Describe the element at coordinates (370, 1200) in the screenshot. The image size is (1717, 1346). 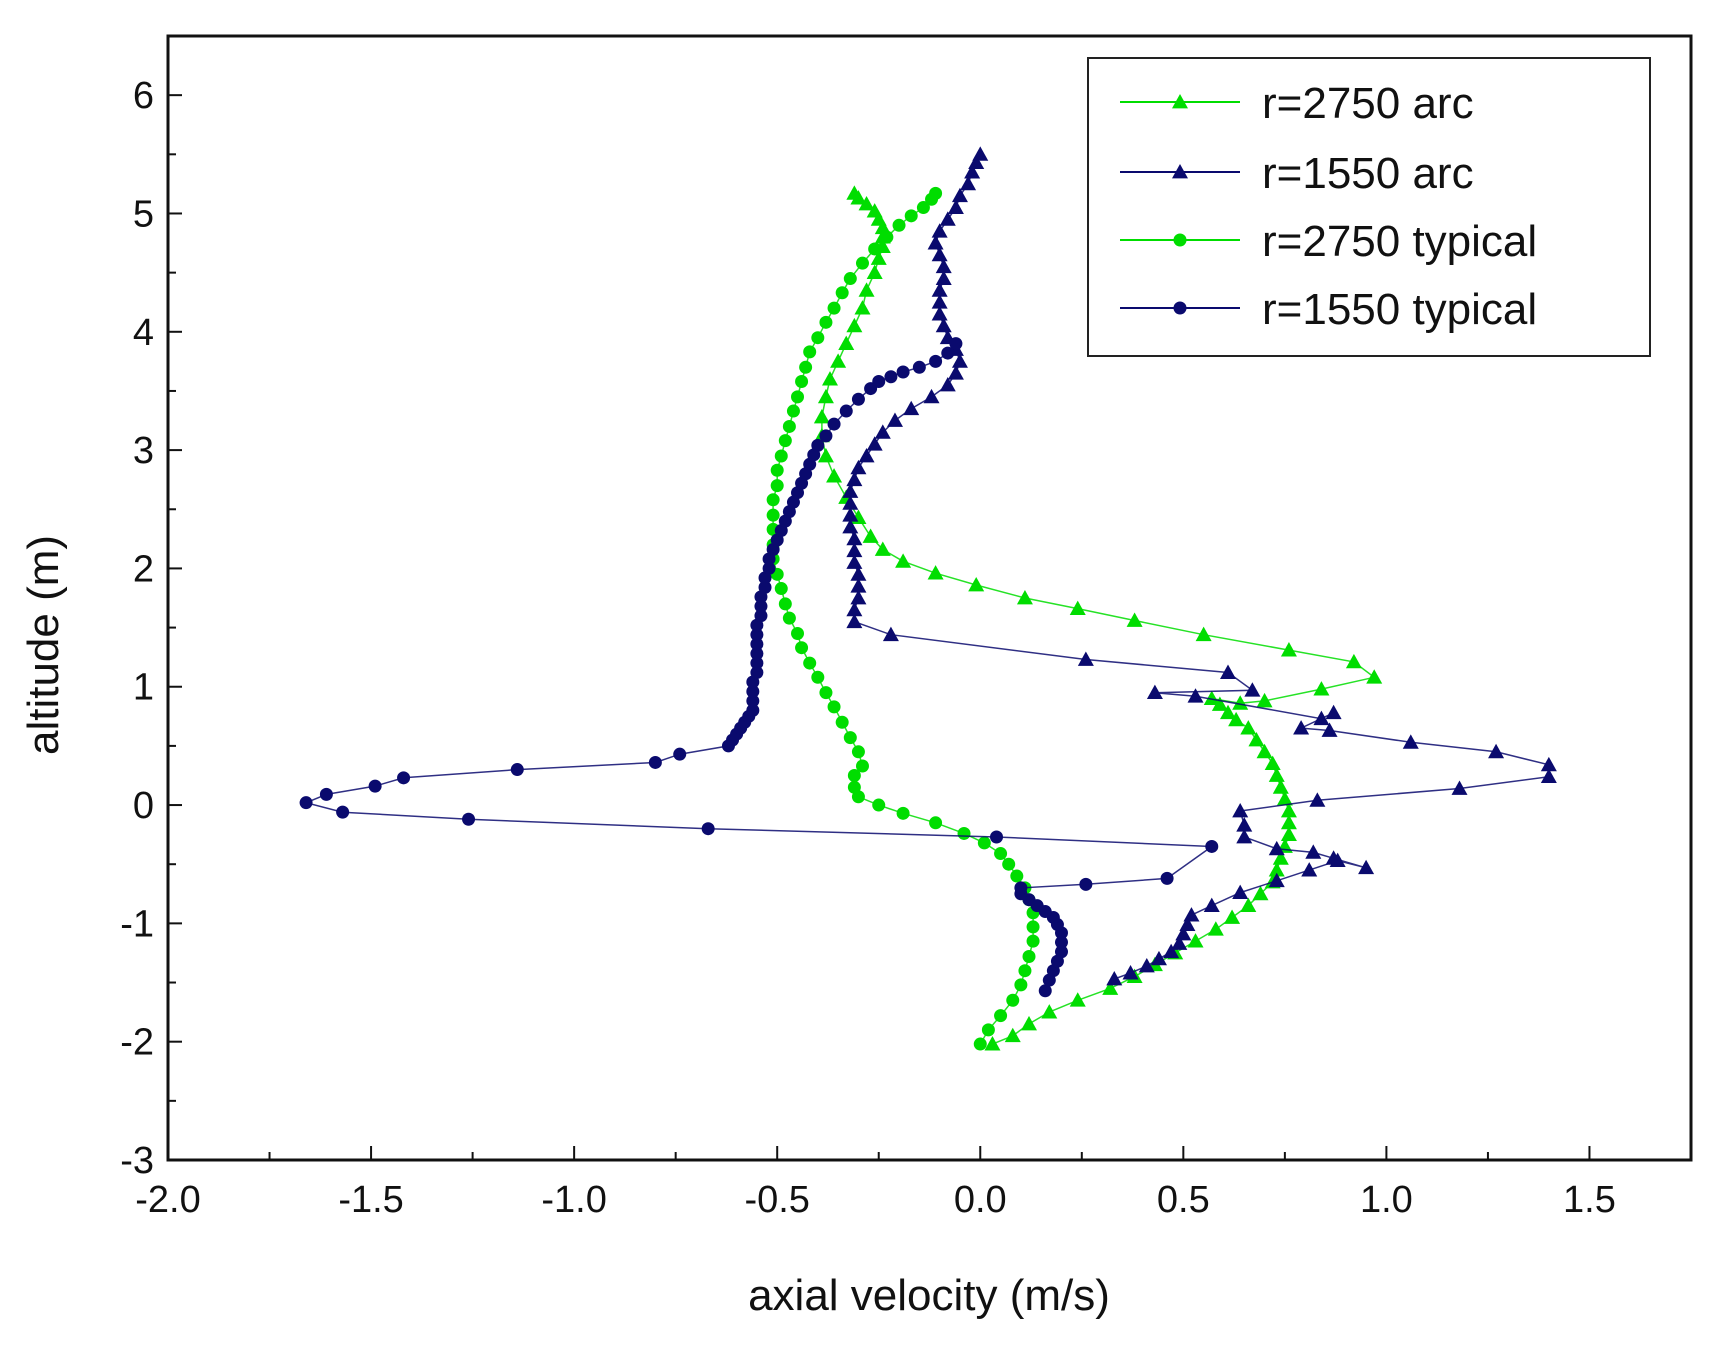
I see `x-tick-label: -1.5` at that location.